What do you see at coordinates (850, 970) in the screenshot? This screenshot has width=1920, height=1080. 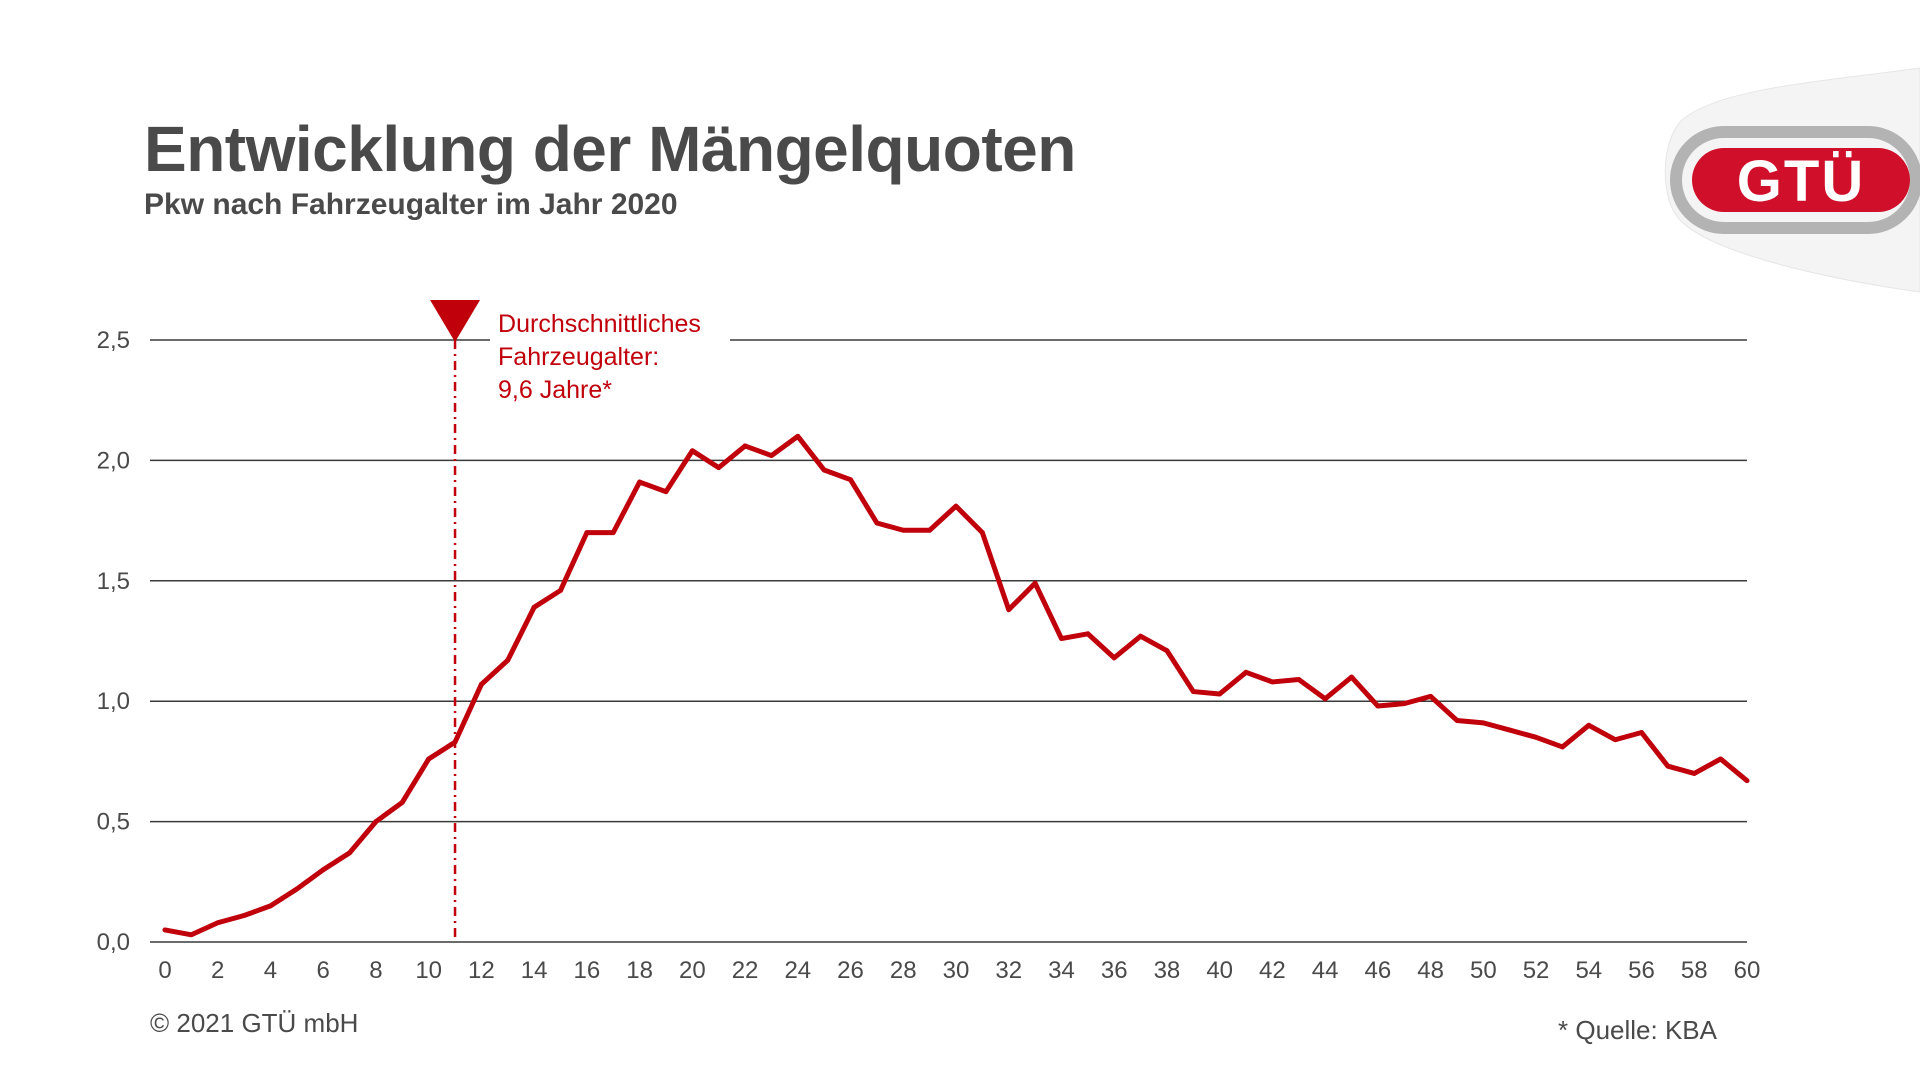 I see `x-tick-label: 26` at bounding box center [850, 970].